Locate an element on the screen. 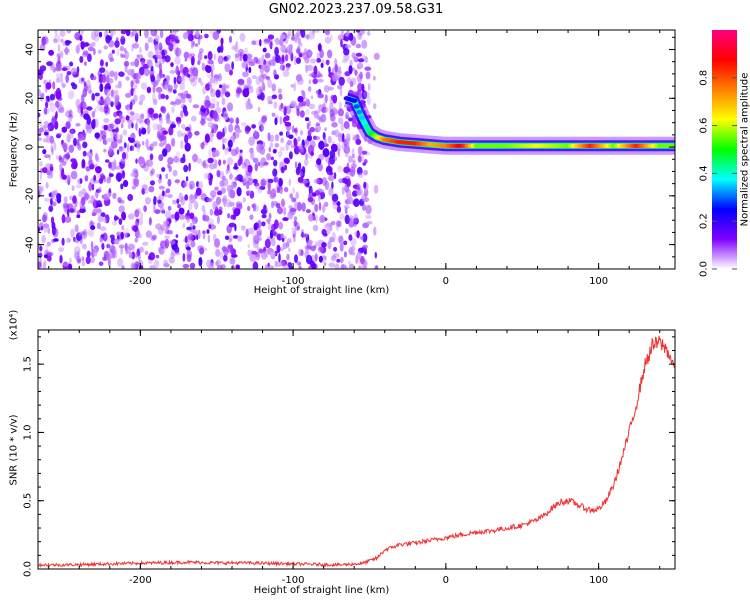 This screenshot has width=750, height=600. ridge-cell is located at coordinates (364, 122).